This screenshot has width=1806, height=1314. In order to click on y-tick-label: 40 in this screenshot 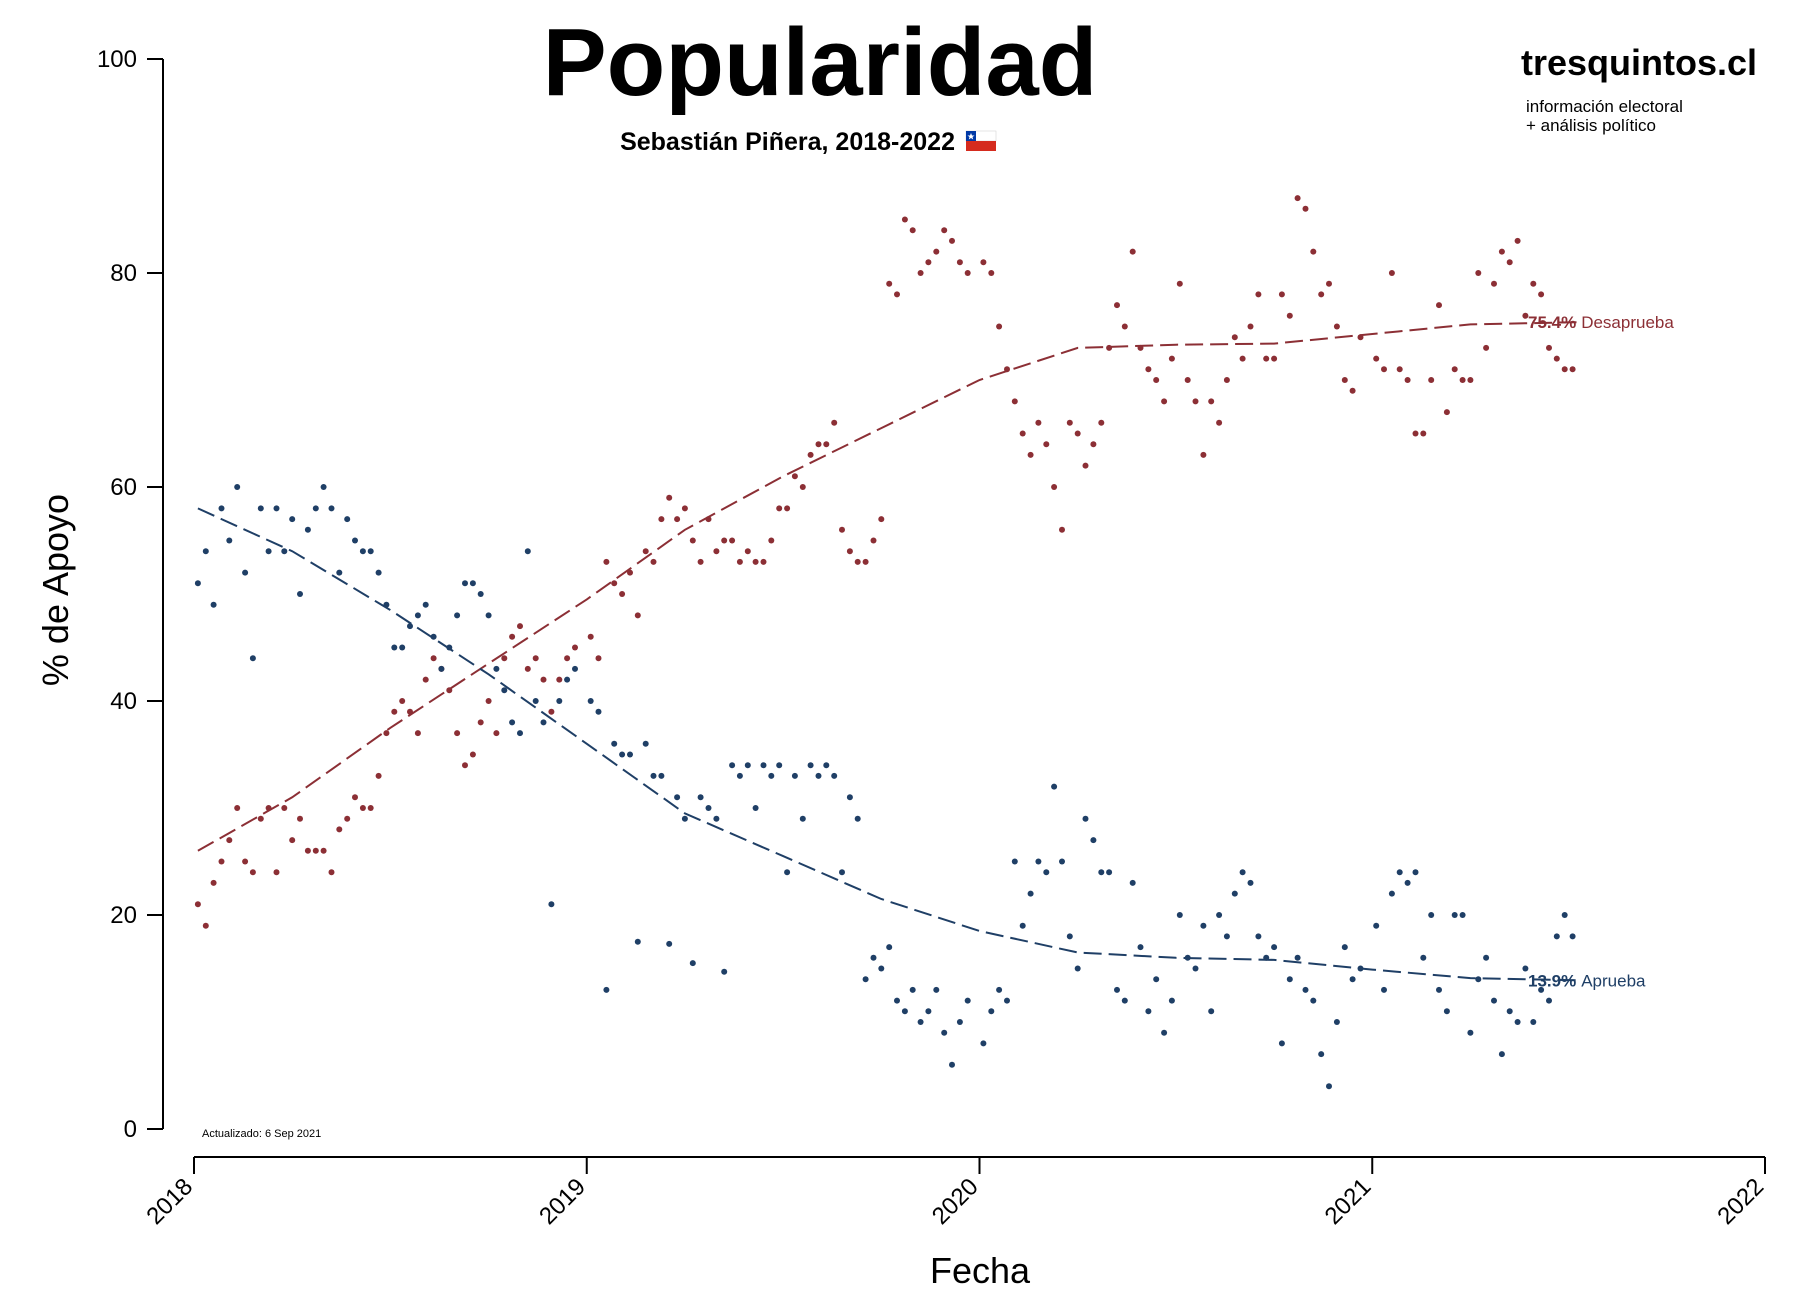, I will do `click(123, 701)`.